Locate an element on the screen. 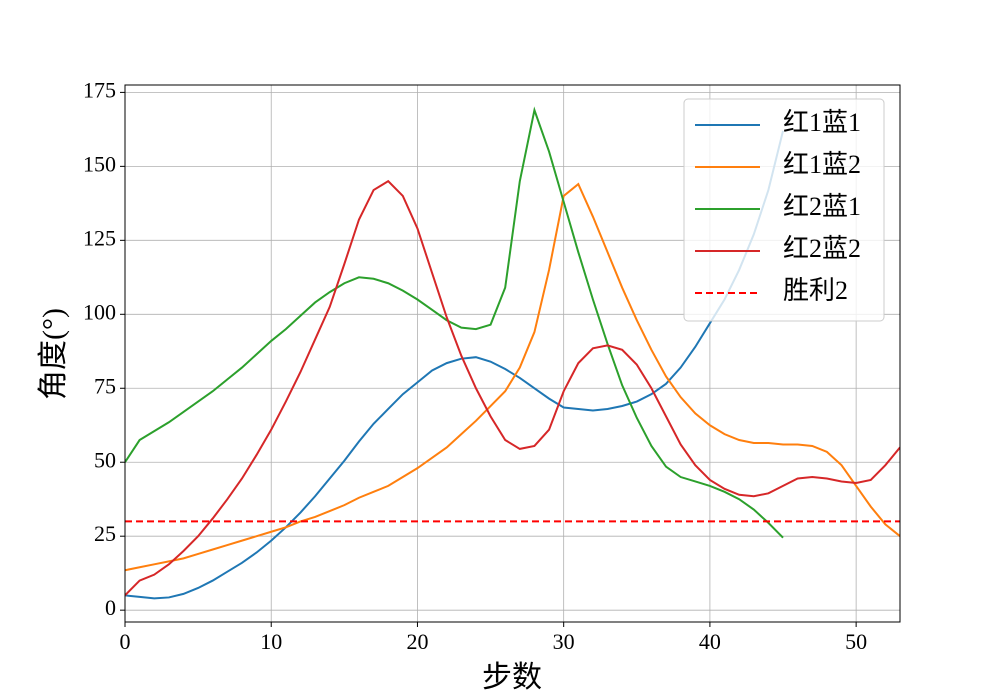  legend-label: 红2蓝1 is located at coordinates (822, 206).